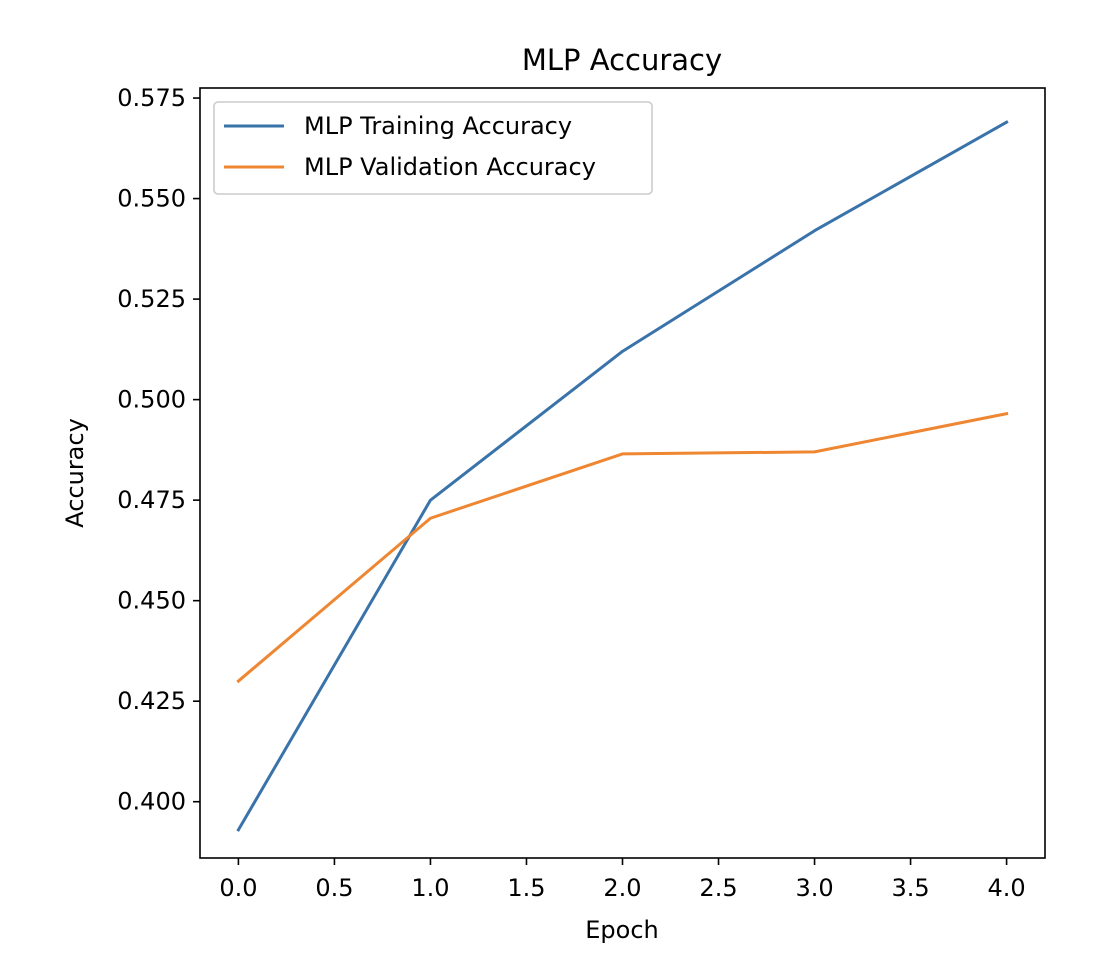 Image resolution: width=1102 pixels, height=962 pixels. Describe the element at coordinates (158, 450) in the screenshot. I see `y-axis-ticks: 0.400 0.425 0.450 0.475 0.500 0.525 0.550 0.575` at that location.